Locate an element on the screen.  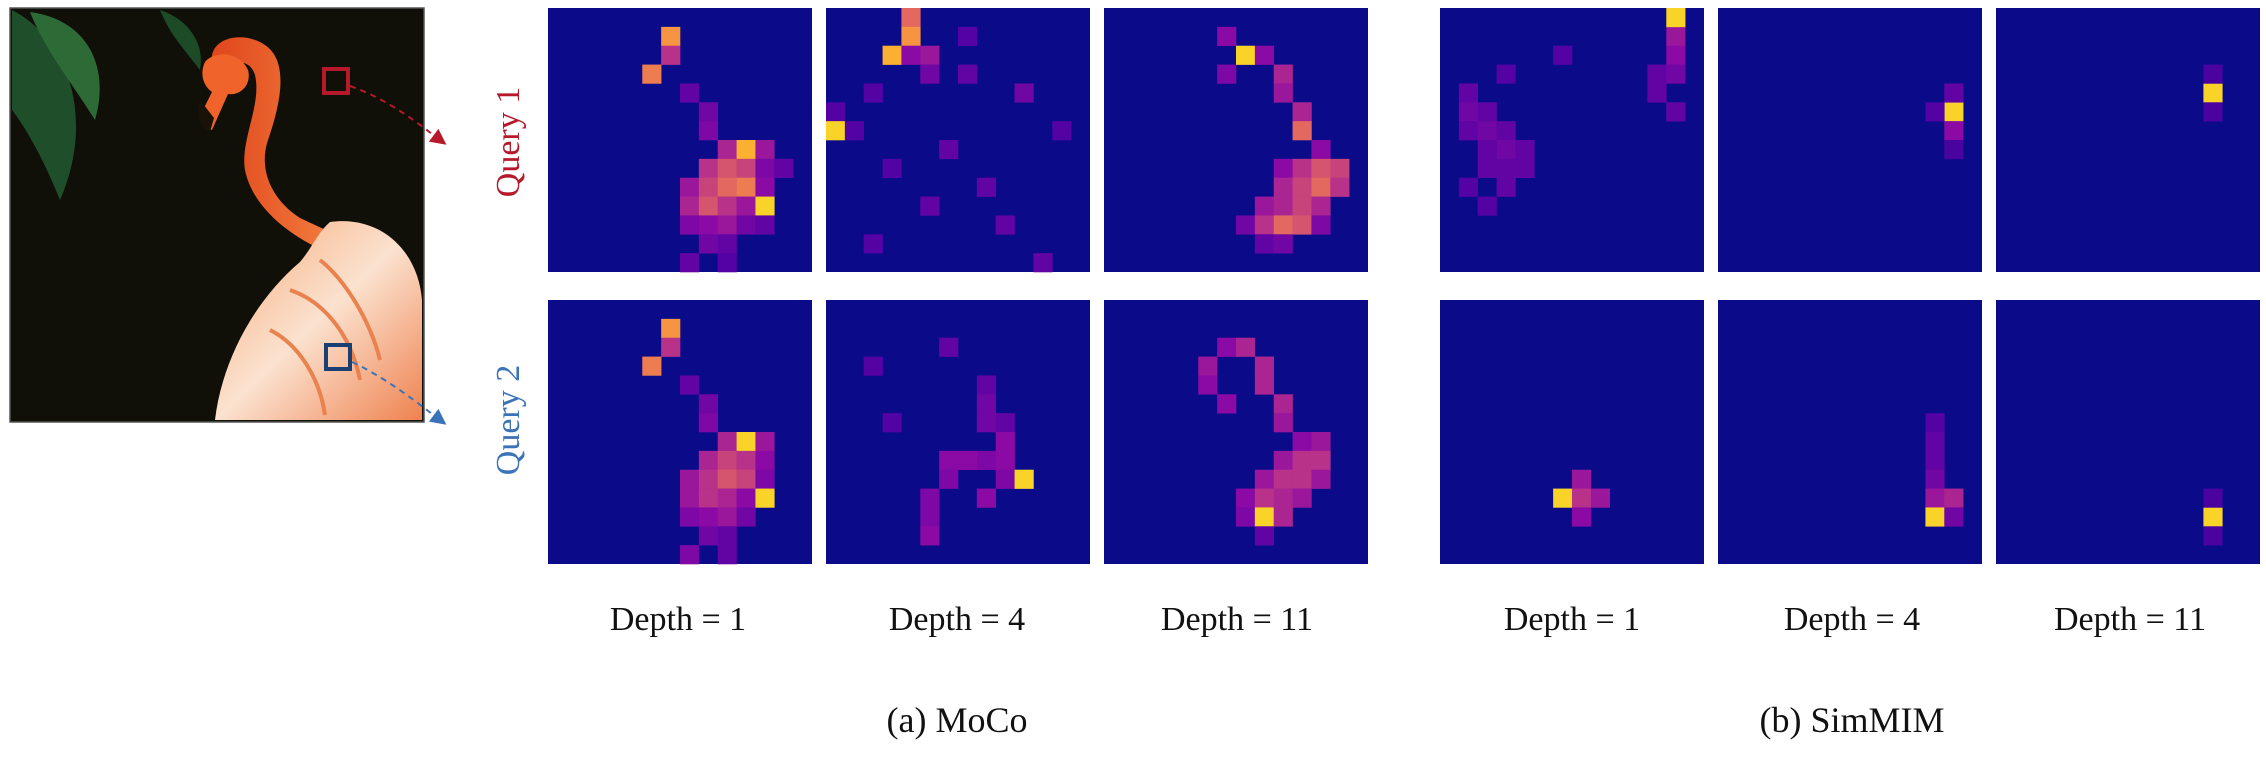
depth-label-moco-4: Depth = 4 is located at coordinates (957, 619).